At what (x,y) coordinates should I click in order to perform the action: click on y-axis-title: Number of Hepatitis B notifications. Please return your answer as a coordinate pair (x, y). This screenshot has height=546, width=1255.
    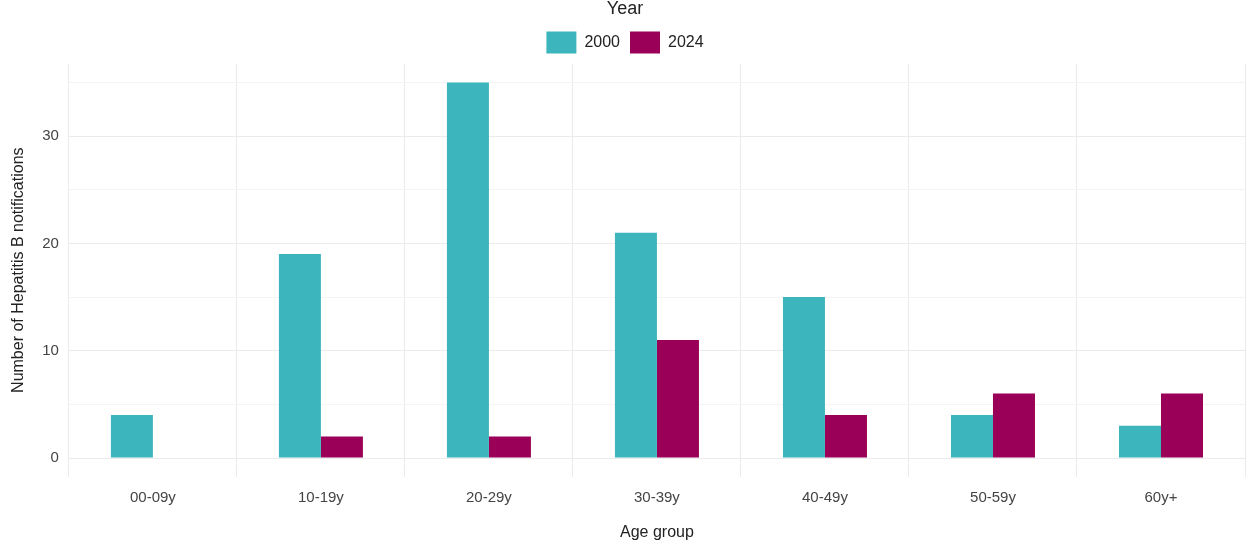
    Looking at the image, I should click on (18, 270).